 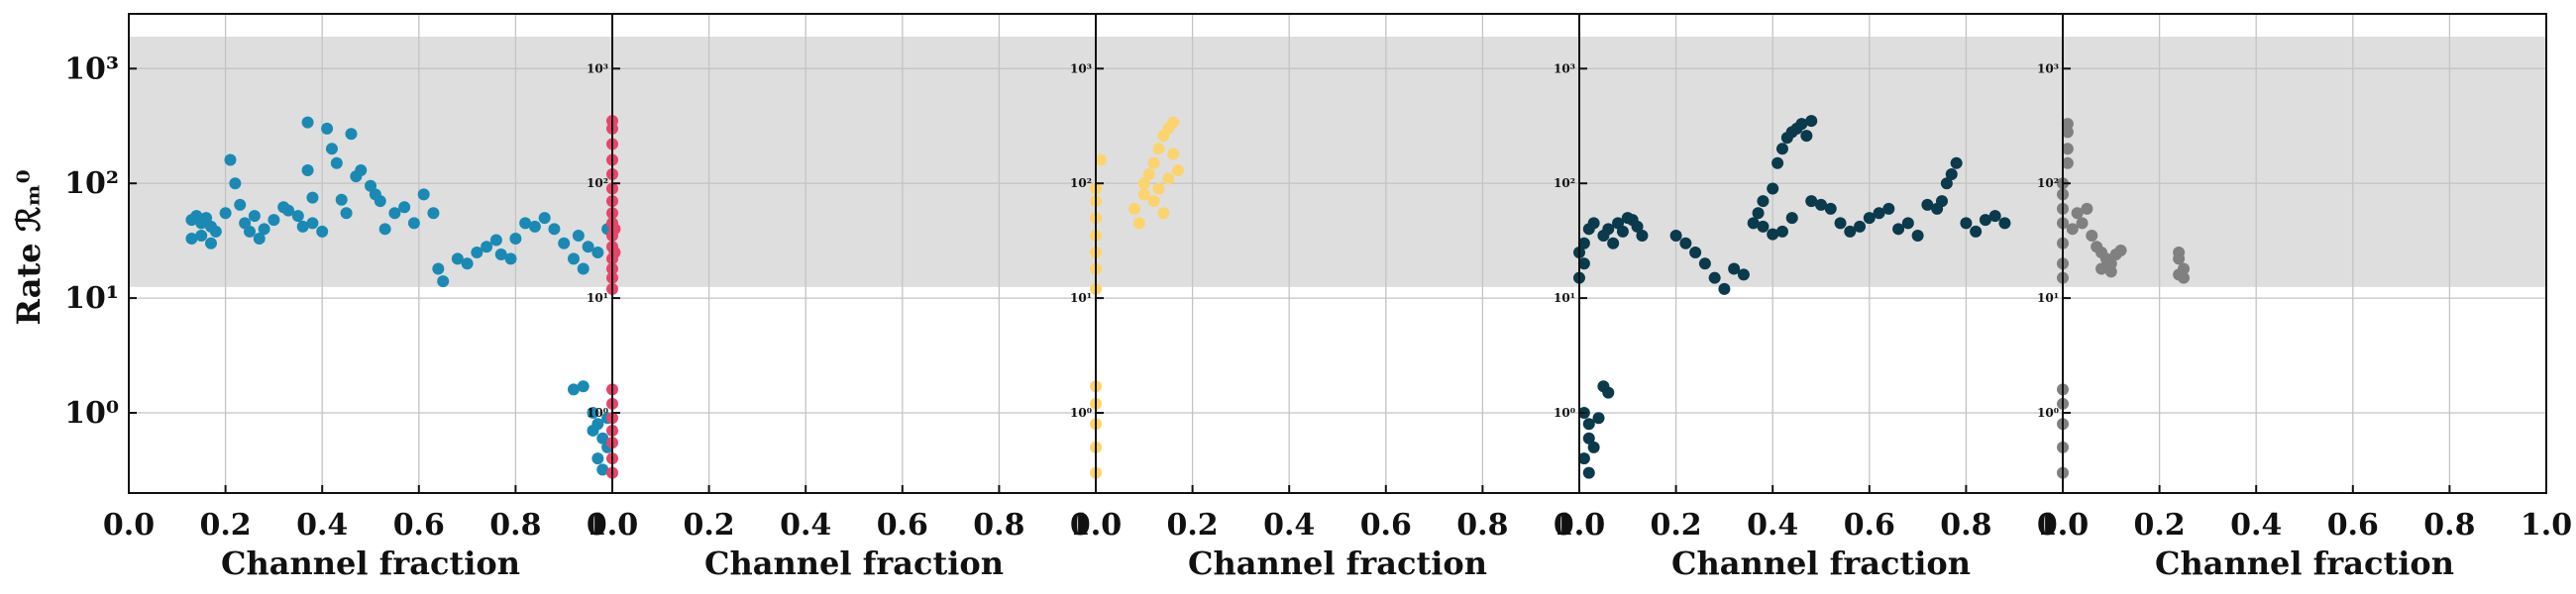 What do you see at coordinates (805, 525) in the screenshot?
I see `x-tick-label: 0.4` at bounding box center [805, 525].